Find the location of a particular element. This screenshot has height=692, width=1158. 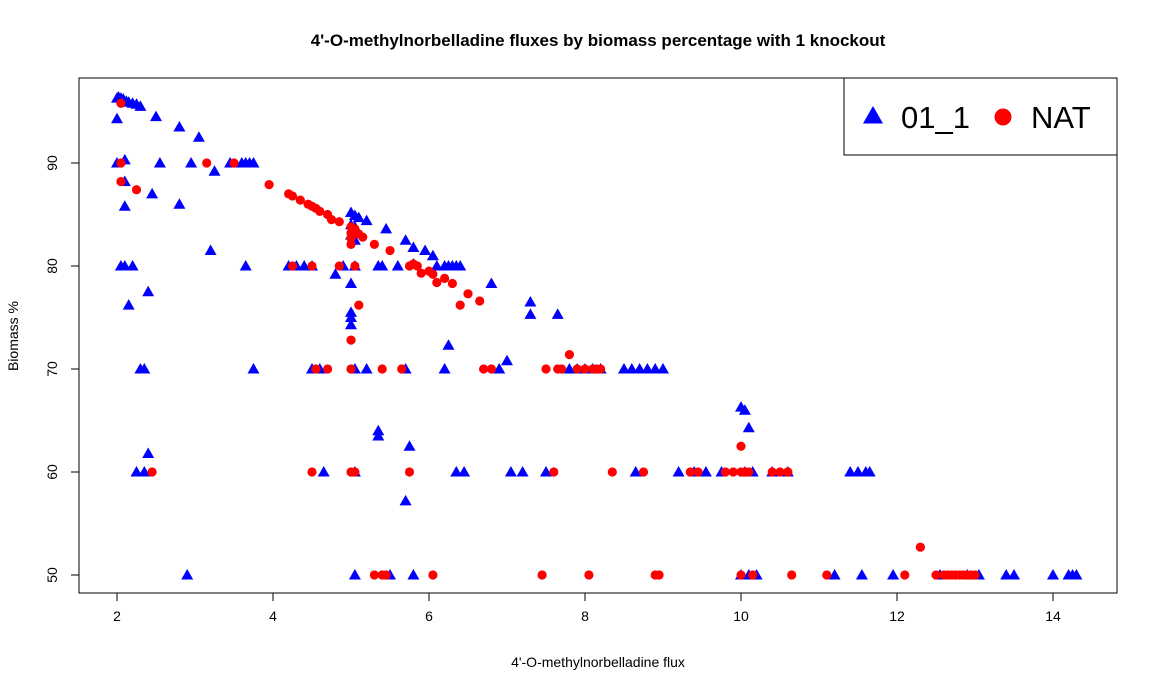

y-tick-label: 50 is located at coordinates (52, 575).